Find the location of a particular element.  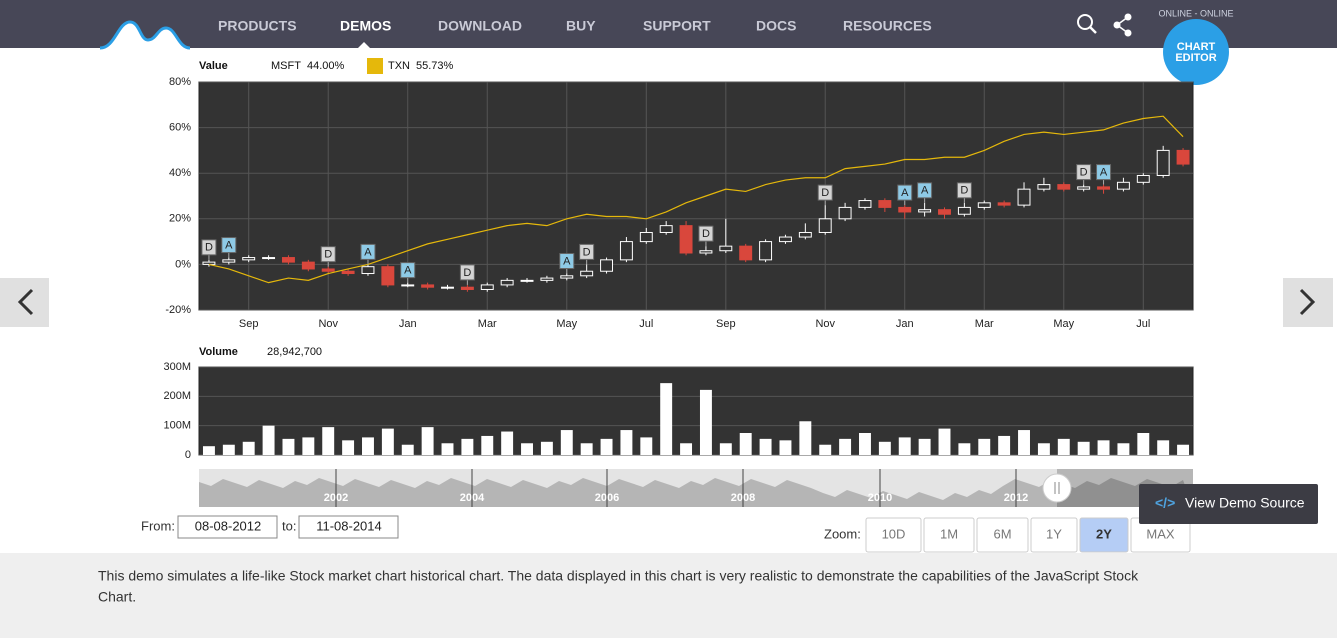

source-label: View Demo Source is located at coordinates (1245, 503).